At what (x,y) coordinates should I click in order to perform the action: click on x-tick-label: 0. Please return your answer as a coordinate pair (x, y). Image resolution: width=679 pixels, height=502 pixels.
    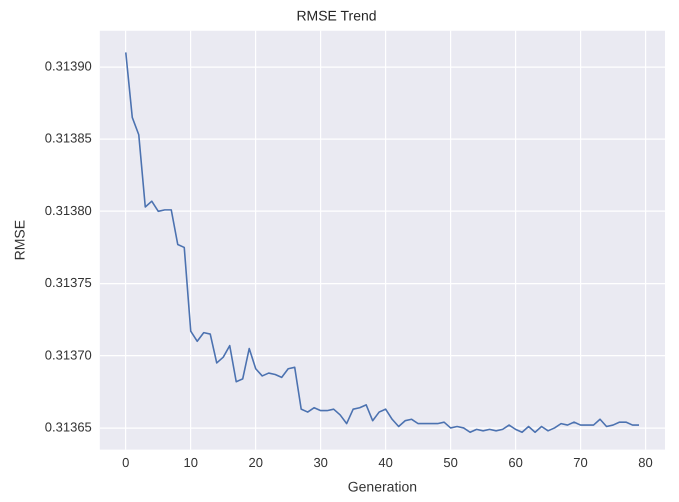
    Looking at the image, I should click on (126, 462).